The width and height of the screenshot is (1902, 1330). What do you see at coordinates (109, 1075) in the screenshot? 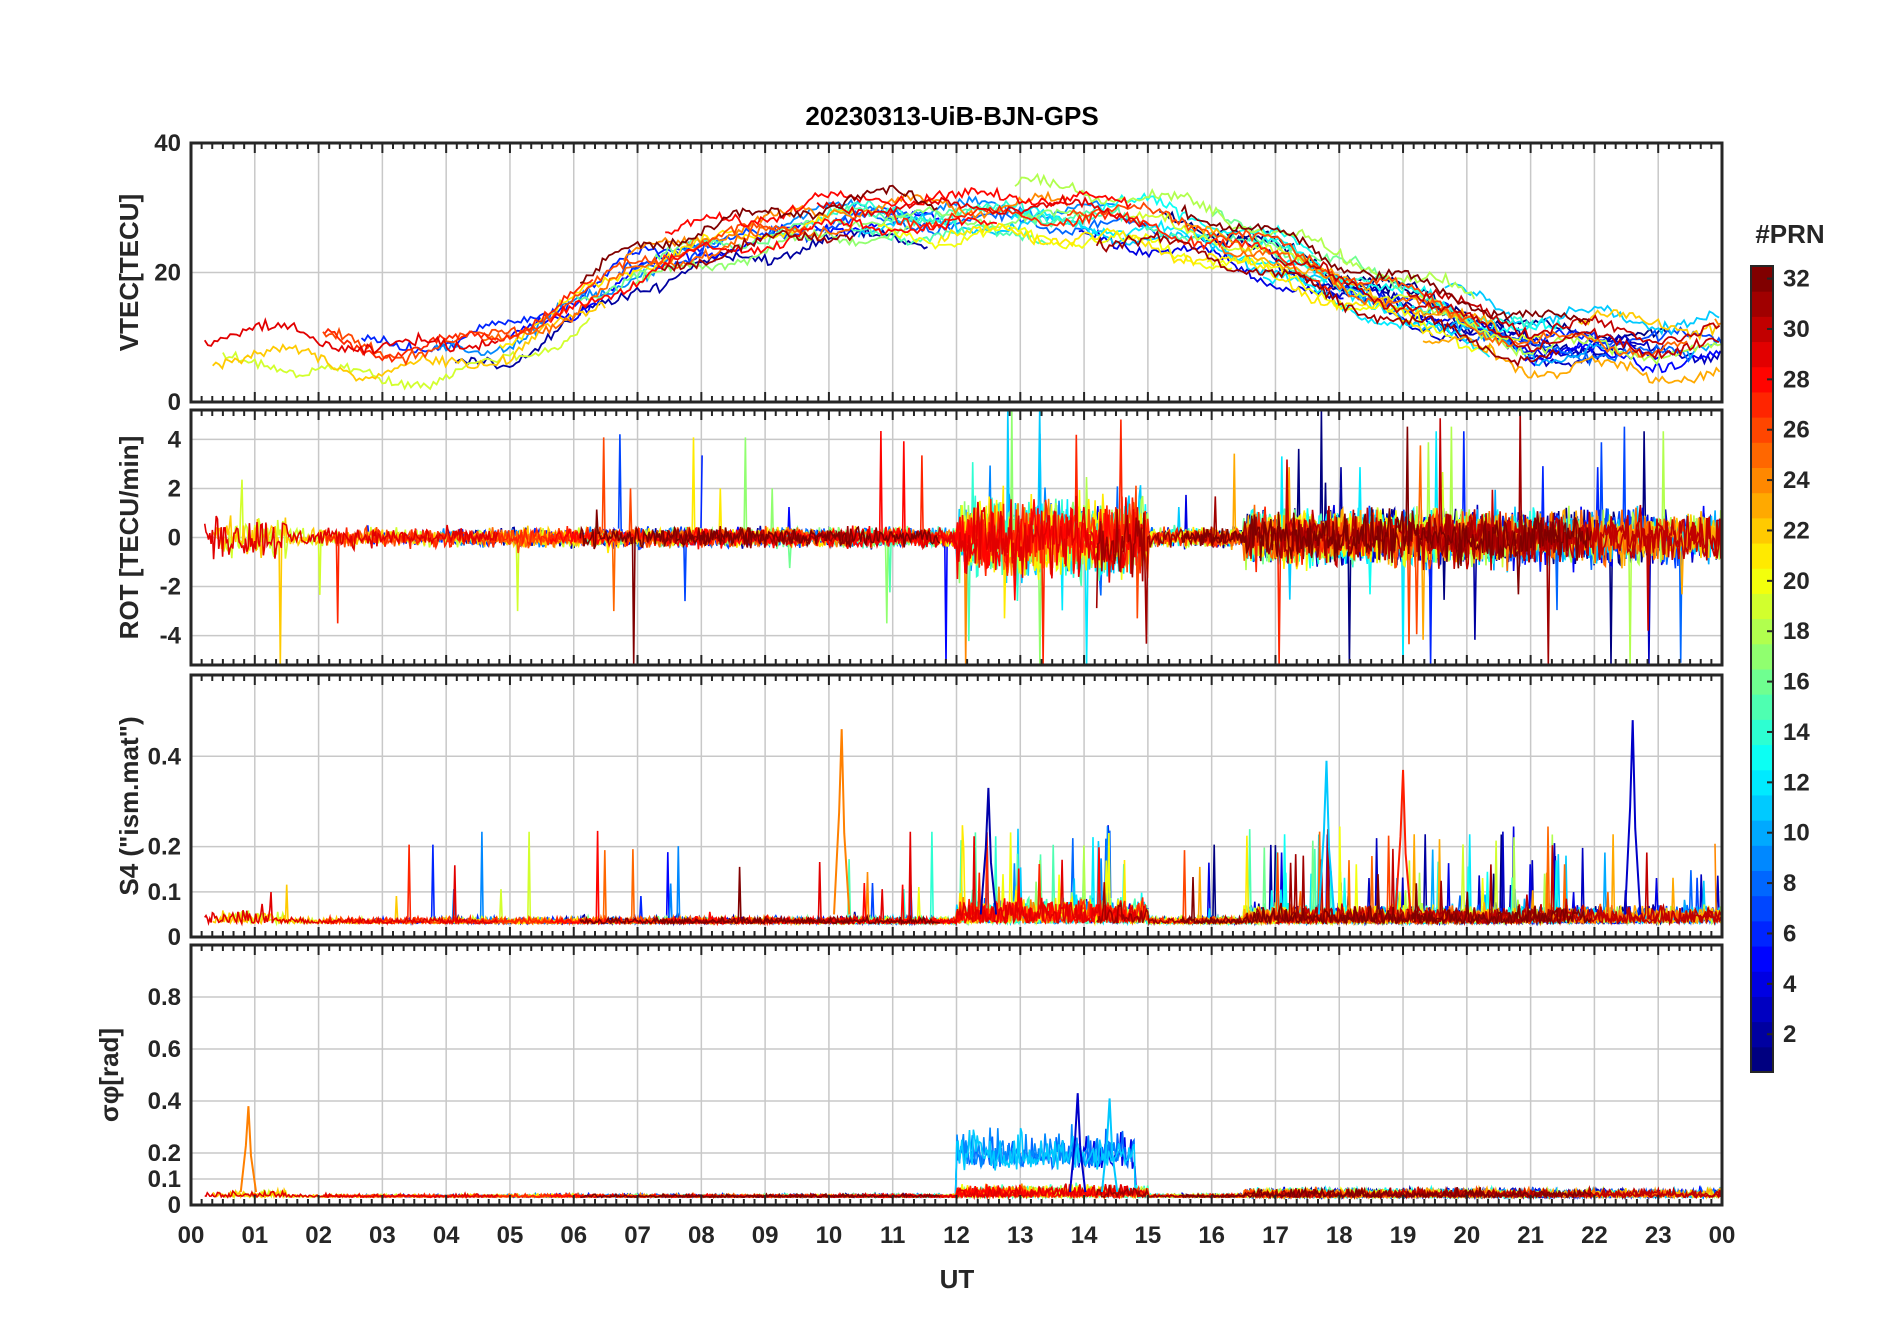
I see `y-axis-label: σφ[rad]` at bounding box center [109, 1075].